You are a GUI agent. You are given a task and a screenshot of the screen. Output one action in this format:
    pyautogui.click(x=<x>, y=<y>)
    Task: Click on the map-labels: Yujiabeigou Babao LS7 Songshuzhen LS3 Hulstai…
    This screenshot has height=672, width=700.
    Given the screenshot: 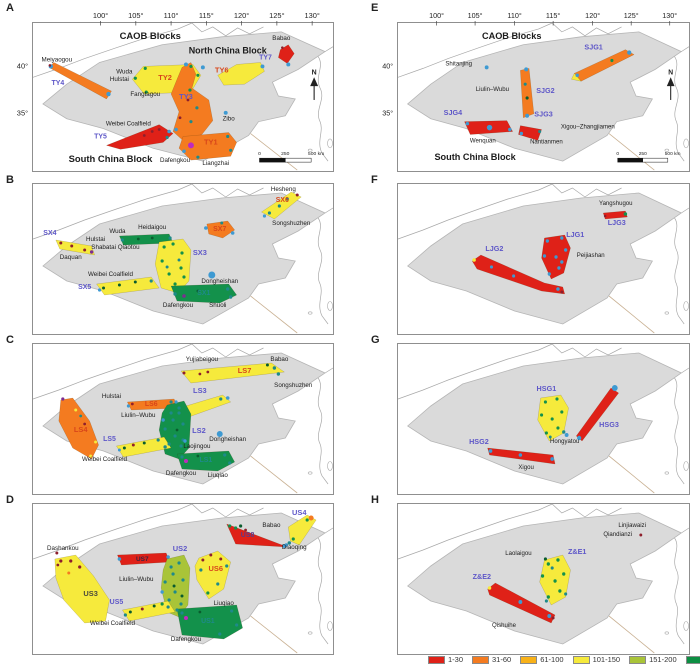 What is the action you would take?
    pyautogui.click(x=193, y=417)
    